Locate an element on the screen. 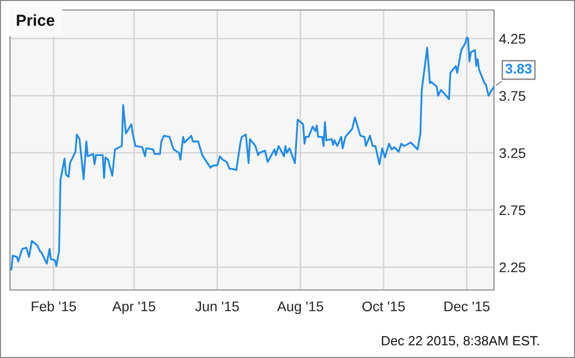  x-tick-label: Oct '15 is located at coordinates (383, 306).